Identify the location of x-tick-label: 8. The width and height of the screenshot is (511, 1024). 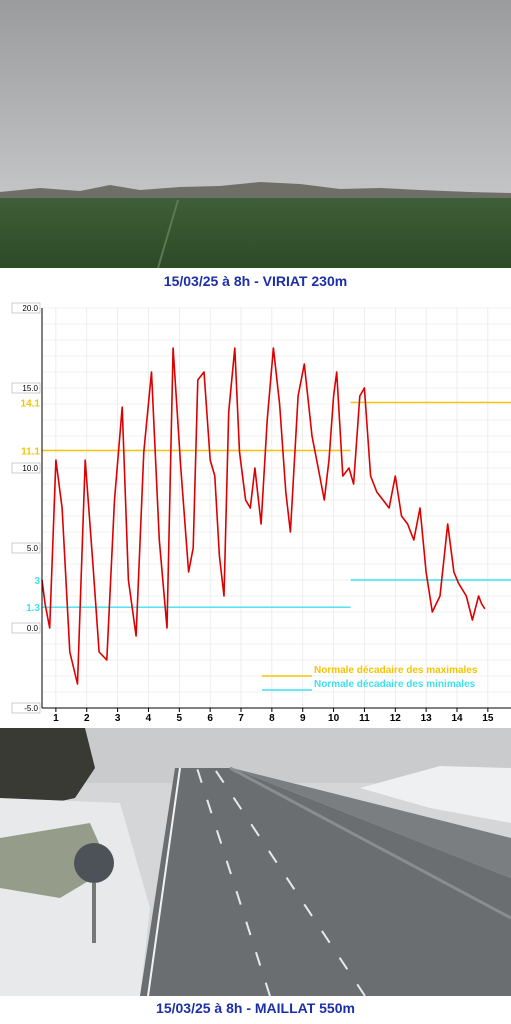
(272, 718).